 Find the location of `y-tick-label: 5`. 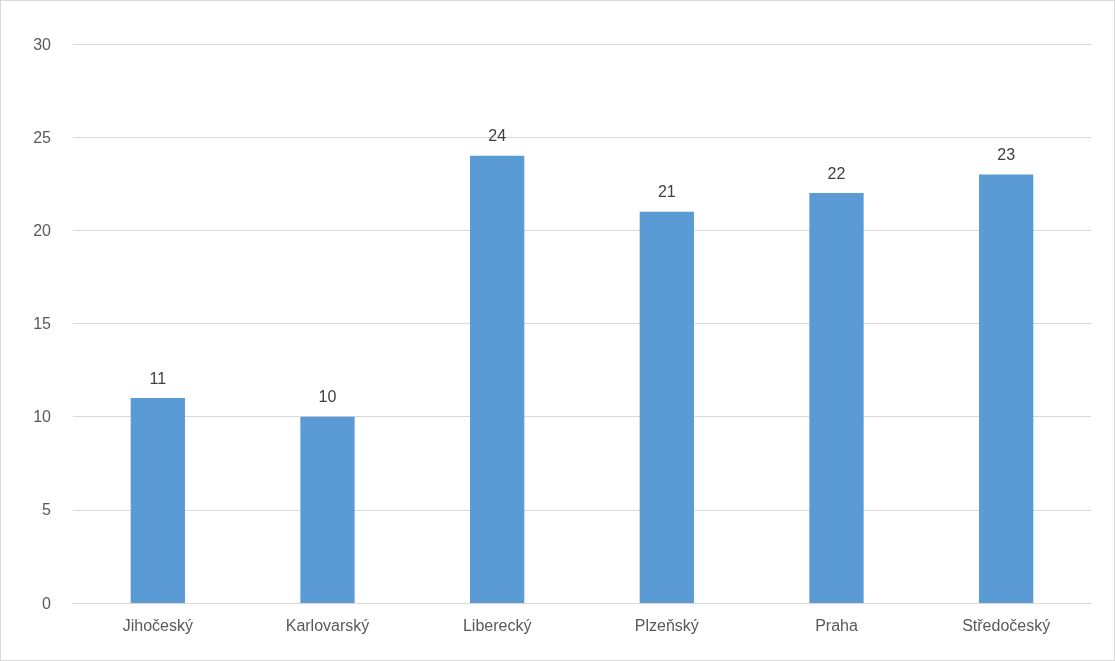

y-tick-label: 5 is located at coordinates (47, 510).